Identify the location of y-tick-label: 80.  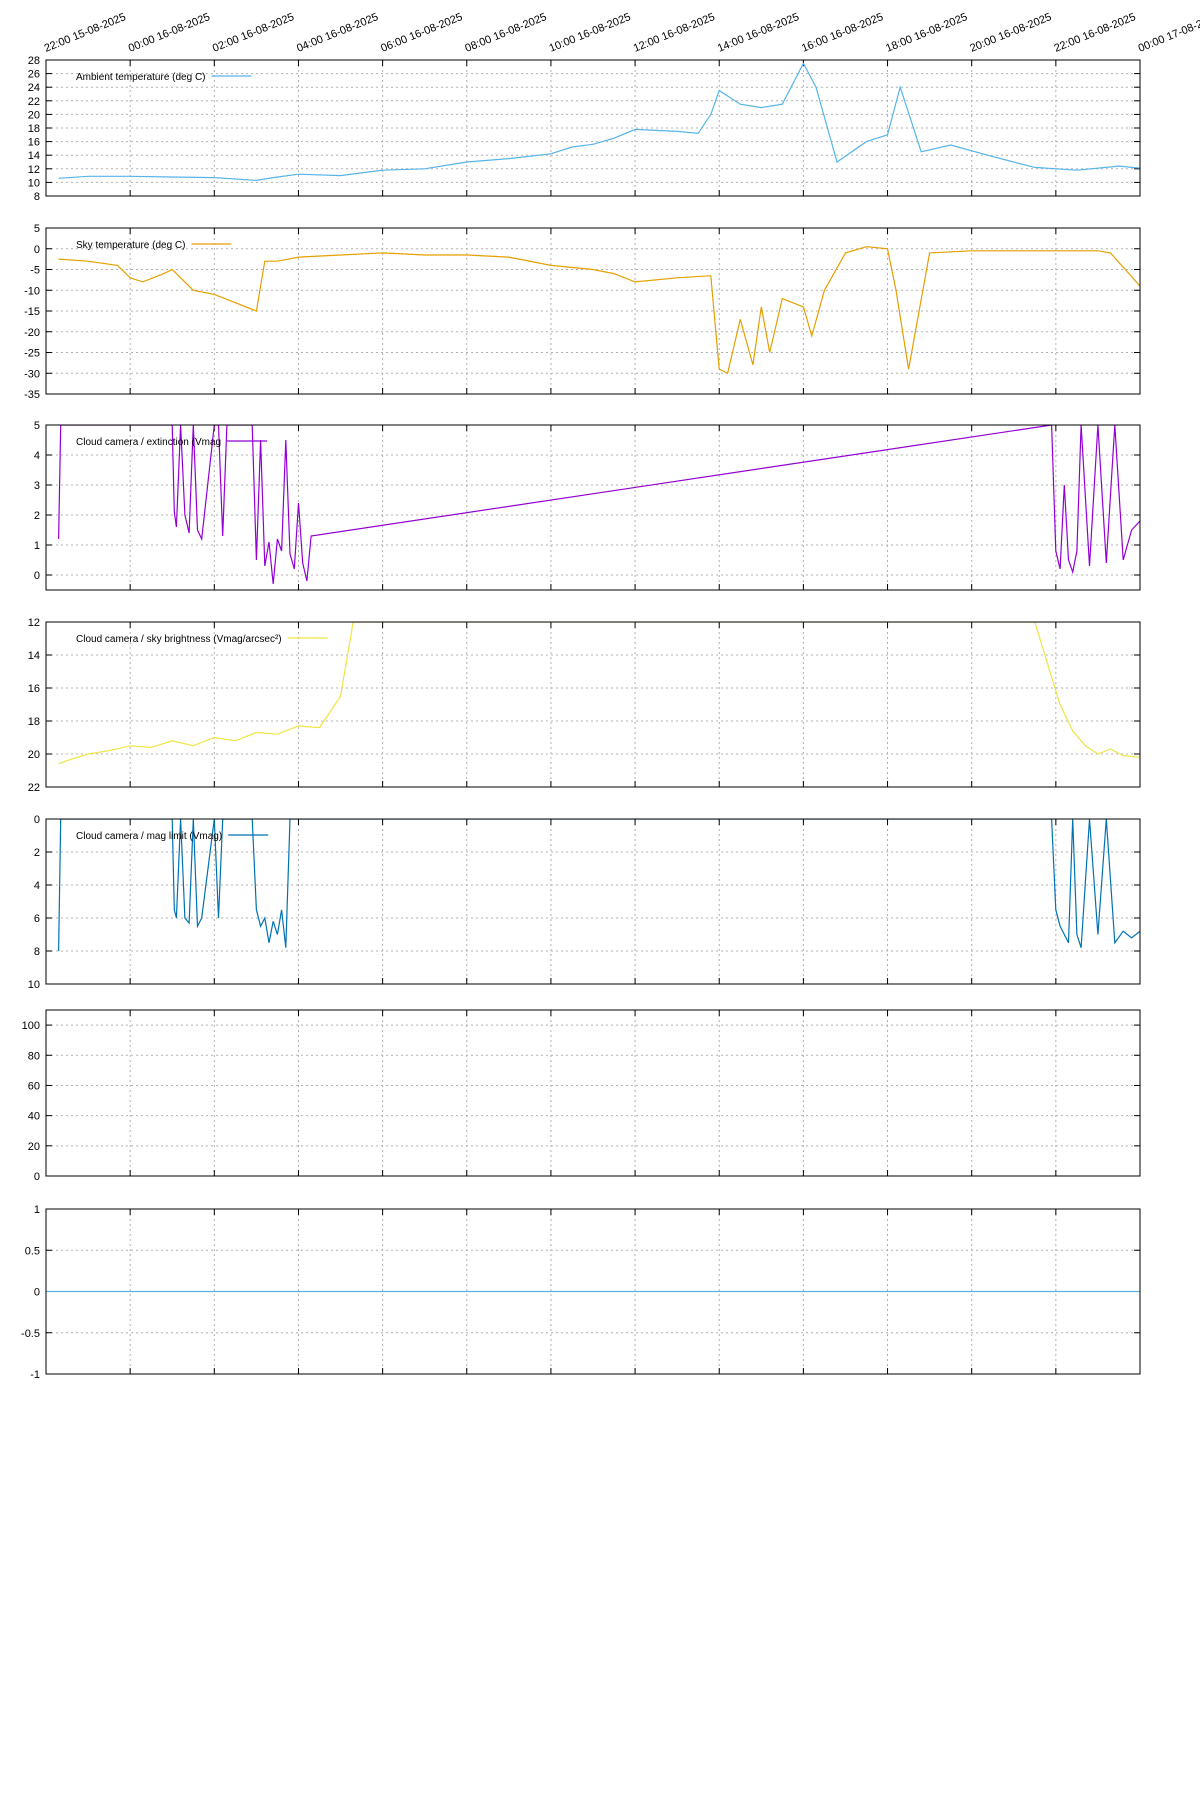
(34, 1056).